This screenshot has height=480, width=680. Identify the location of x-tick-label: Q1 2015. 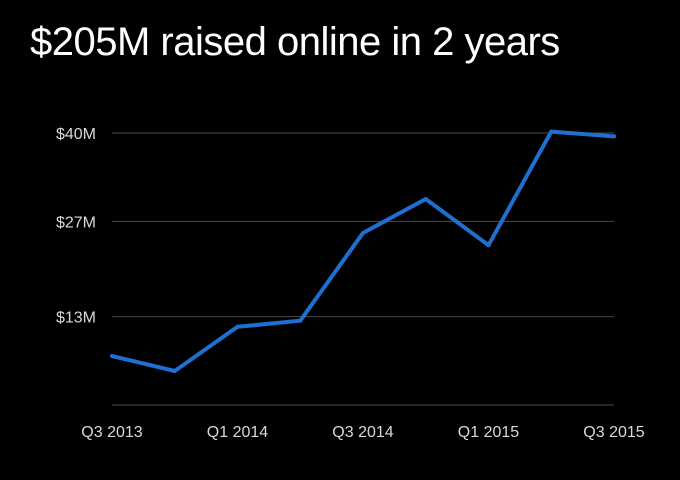
(488, 432).